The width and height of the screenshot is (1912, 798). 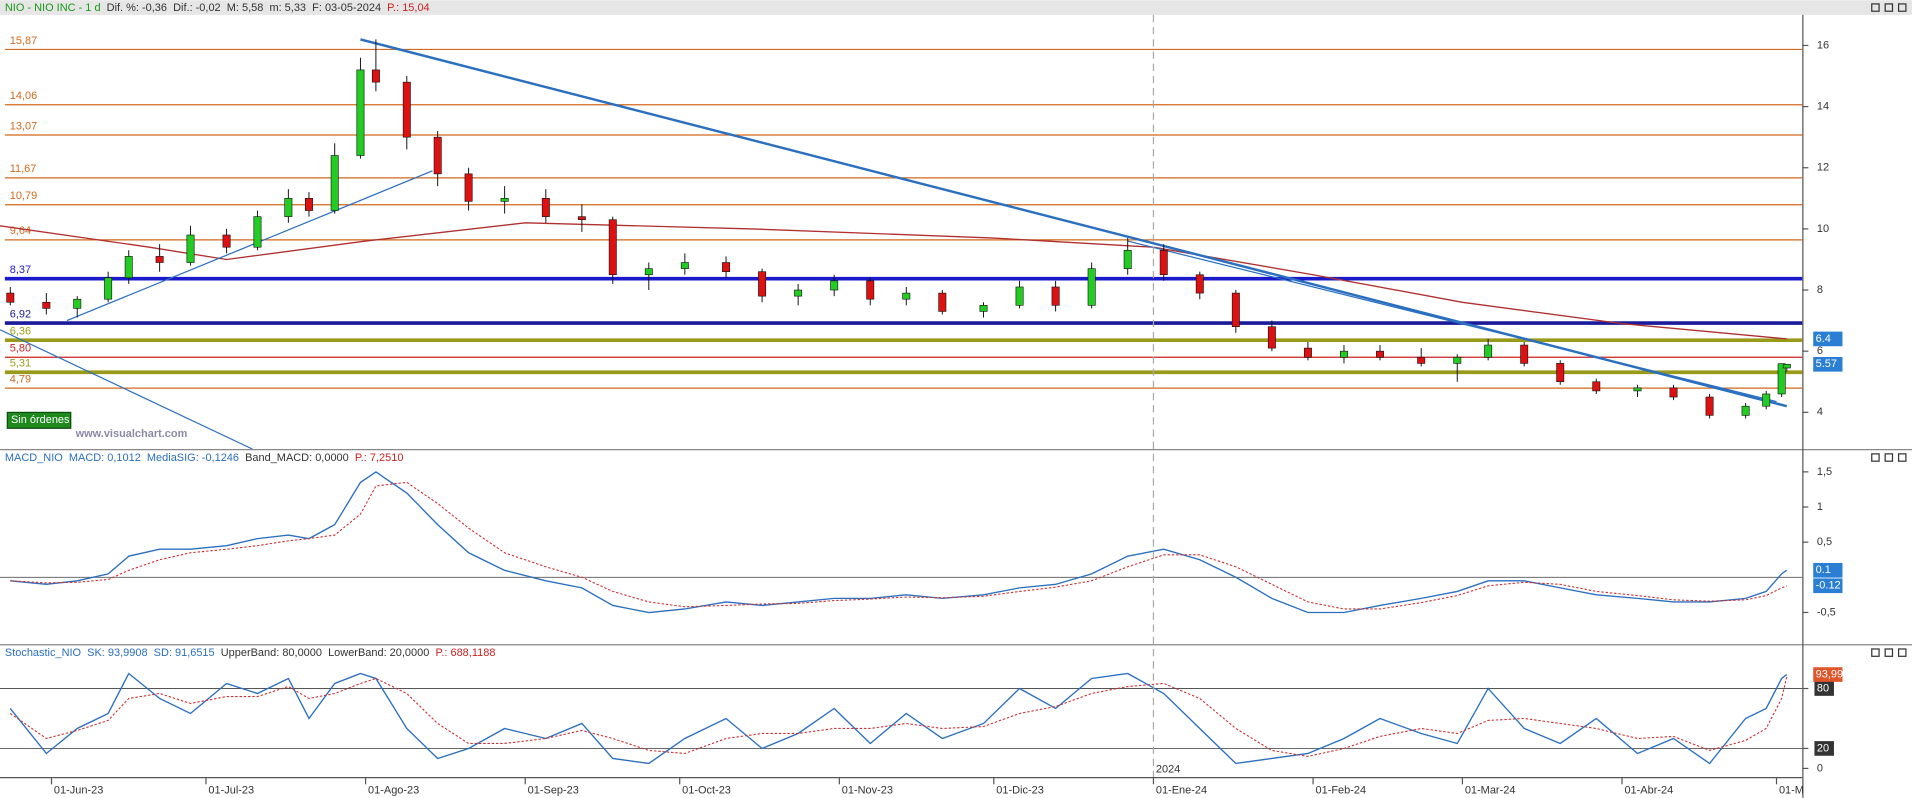 What do you see at coordinates (271, 653) in the screenshot?
I see `header-item: UpperBand: 80,0000` at bounding box center [271, 653].